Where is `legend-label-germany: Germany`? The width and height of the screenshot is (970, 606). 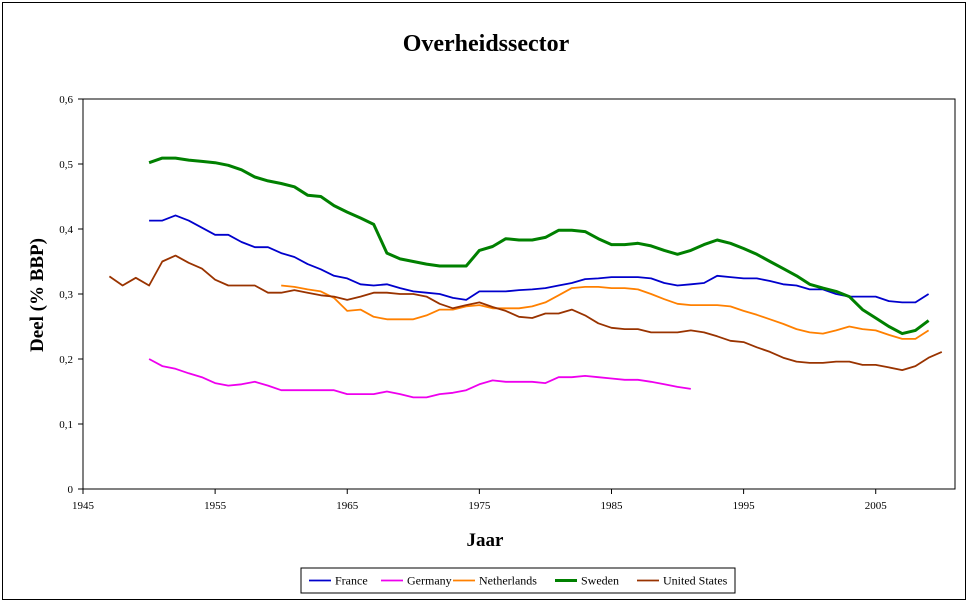
legend-label-germany: Germany is located at coordinates (429, 581).